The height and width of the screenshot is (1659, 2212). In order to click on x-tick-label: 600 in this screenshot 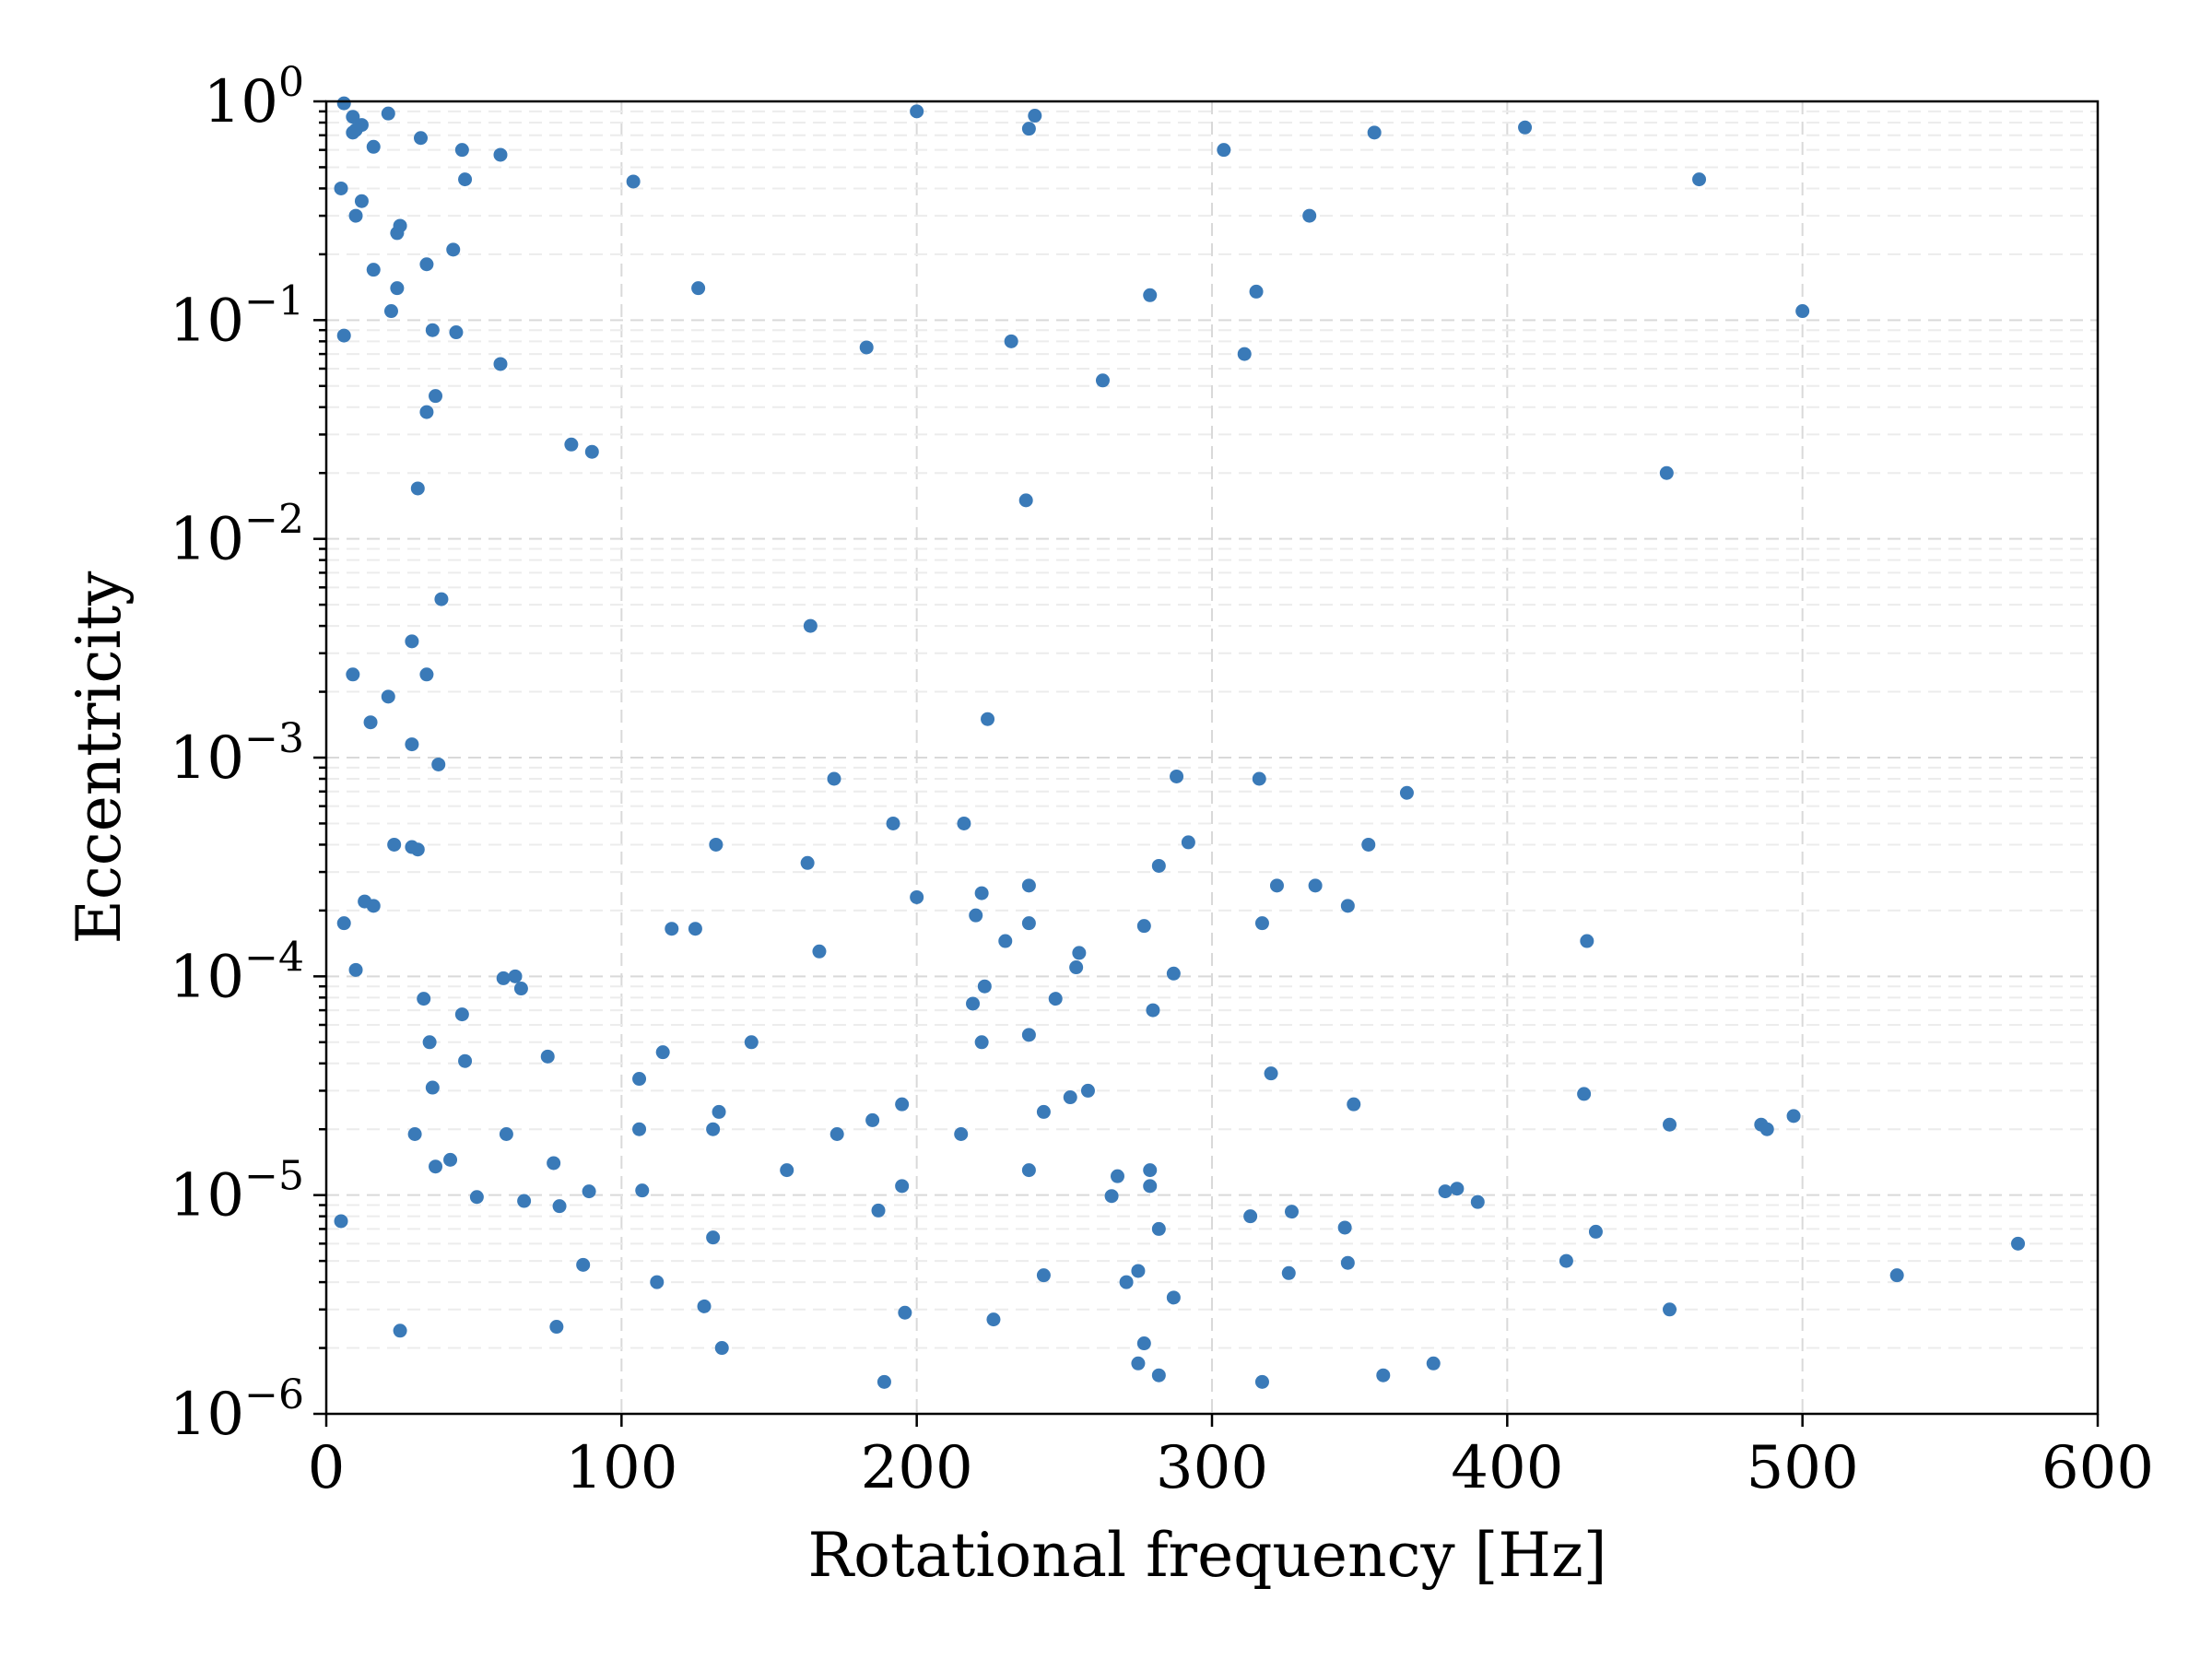, I will do `click(2097, 1468)`.